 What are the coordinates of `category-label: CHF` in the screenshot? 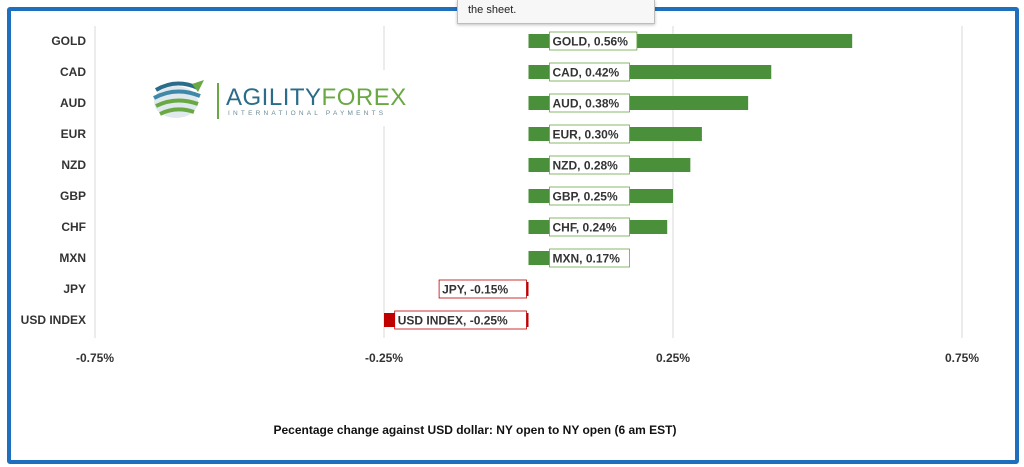 It's located at (73, 227).